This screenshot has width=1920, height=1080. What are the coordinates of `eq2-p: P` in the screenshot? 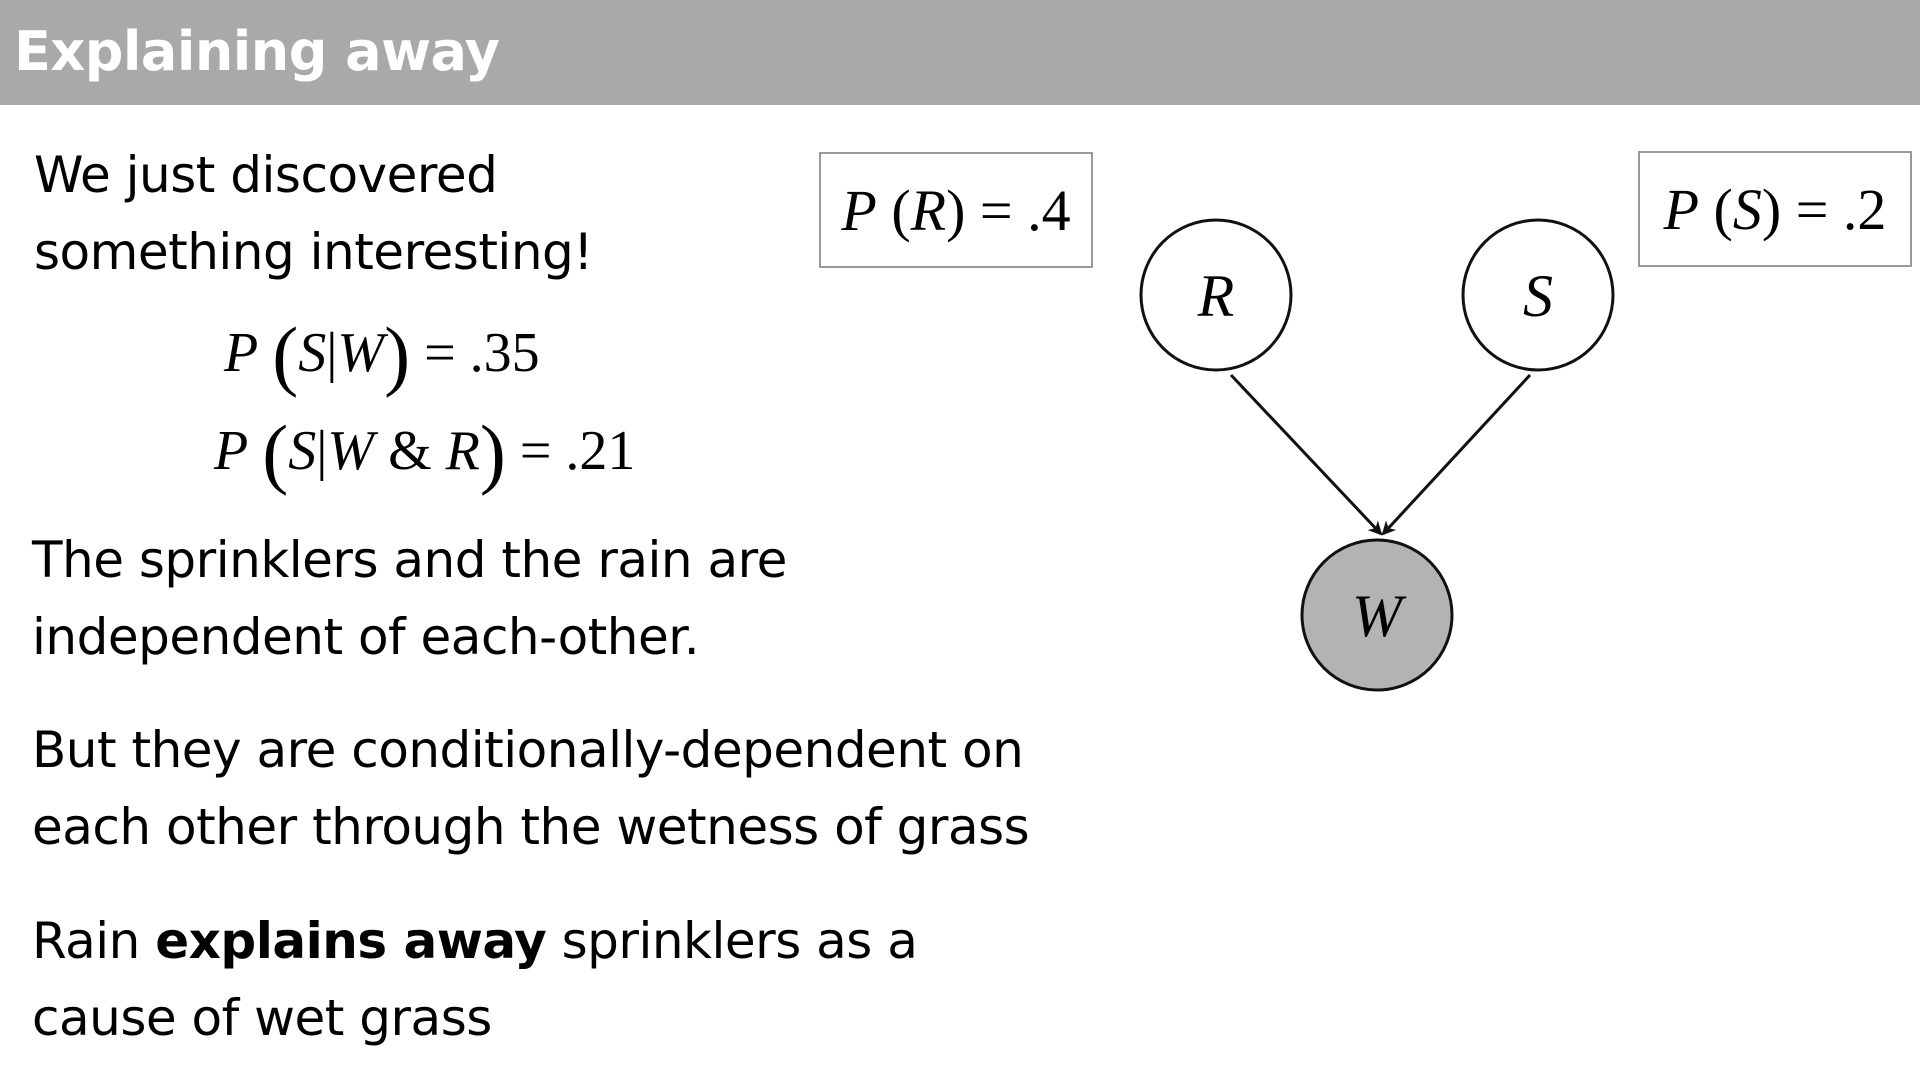 It's located at (231, 451).